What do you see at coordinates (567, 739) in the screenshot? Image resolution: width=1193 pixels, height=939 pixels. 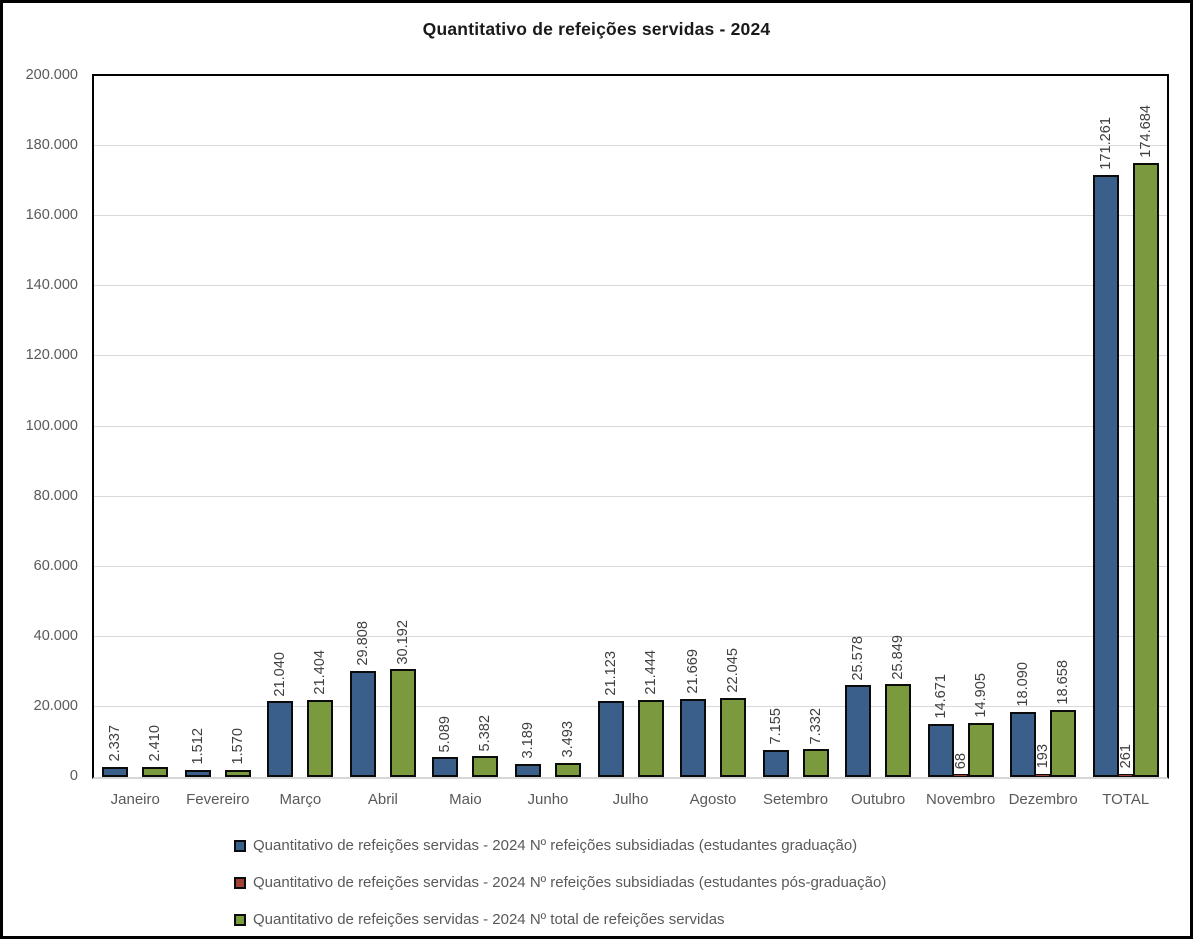 I see `bar-label: 3.493` at bounding box center [567, 739].